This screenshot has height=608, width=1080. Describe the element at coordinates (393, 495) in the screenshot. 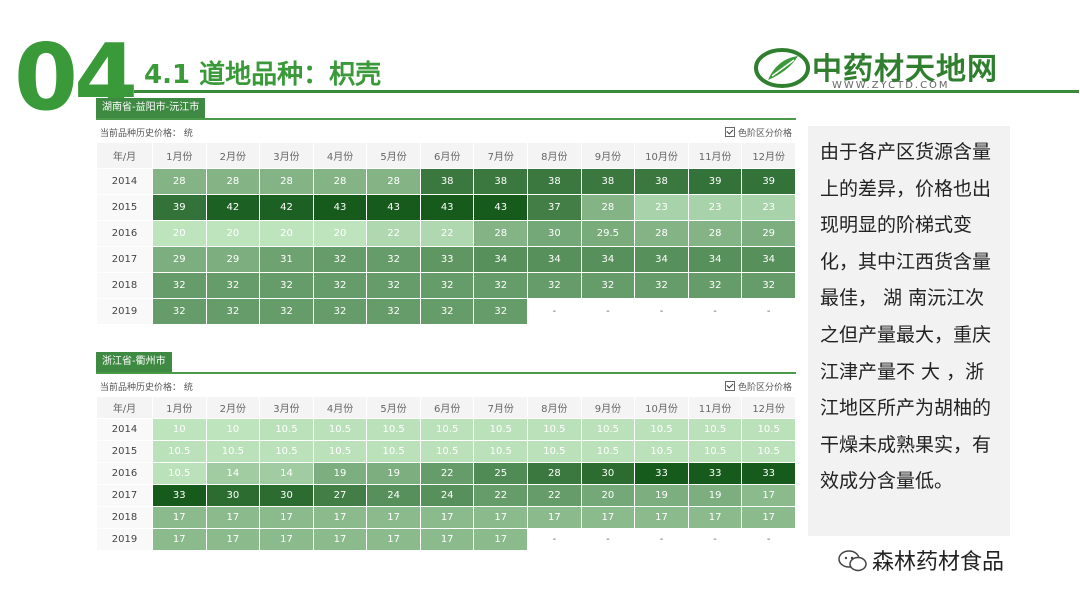

I see `price-cell: 24` at that location.